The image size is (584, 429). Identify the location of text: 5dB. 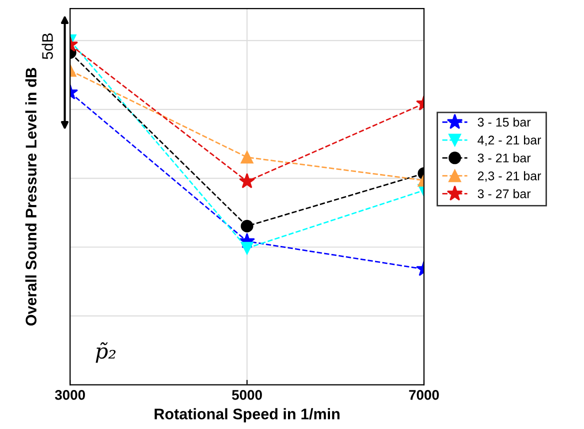
(47, 46).